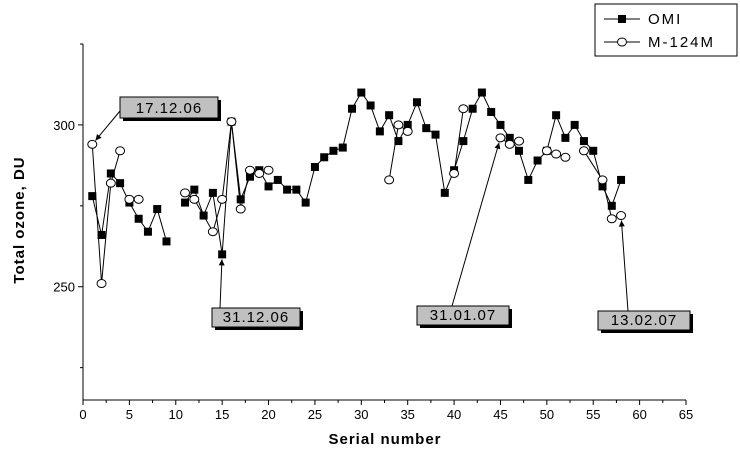 This screenshot has width=740, height=452. What do you see at coordinates (464, 235) in the screenshot?
I see `annotation: 31.01.07` at bounding box center [464, 235].